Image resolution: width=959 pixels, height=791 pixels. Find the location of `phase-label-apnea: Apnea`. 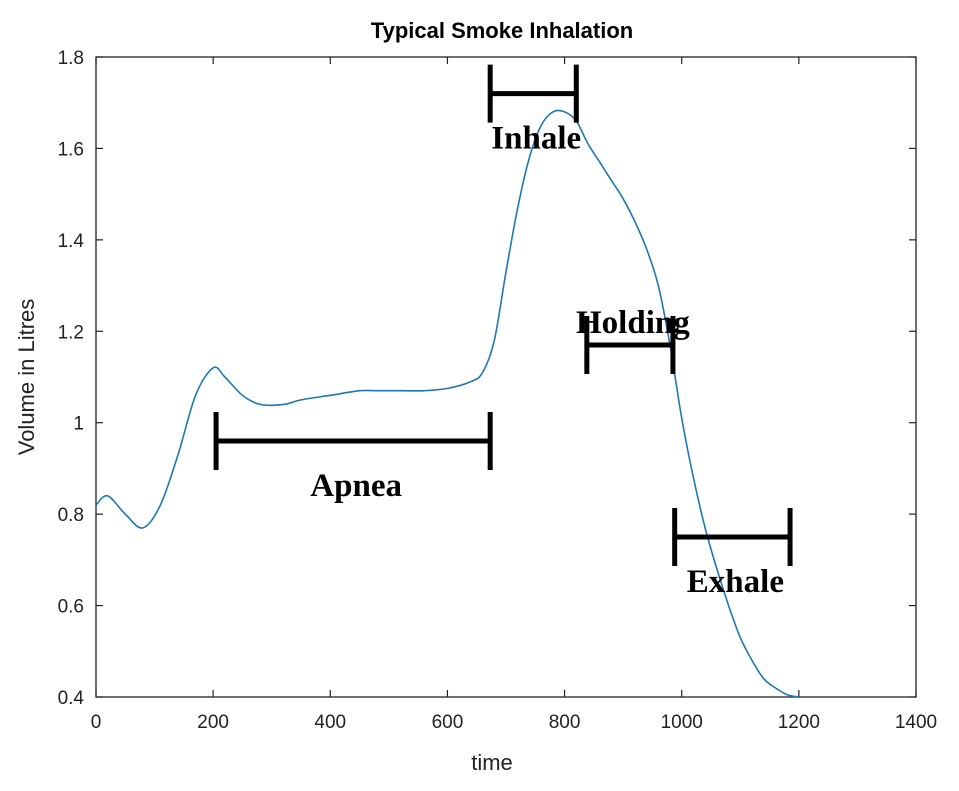

phase-label-apnea: Apnea is located at coordinates (356, 486).